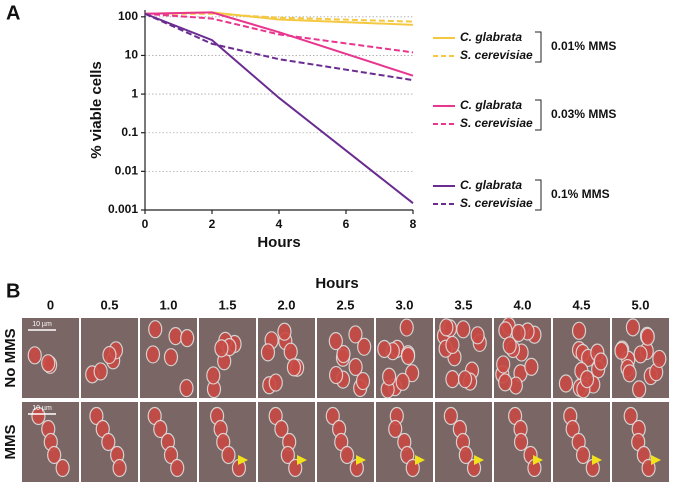 This screenshot has width=675, height=489. I want to click on timepoint-label: 2.5, so click(345, 304).